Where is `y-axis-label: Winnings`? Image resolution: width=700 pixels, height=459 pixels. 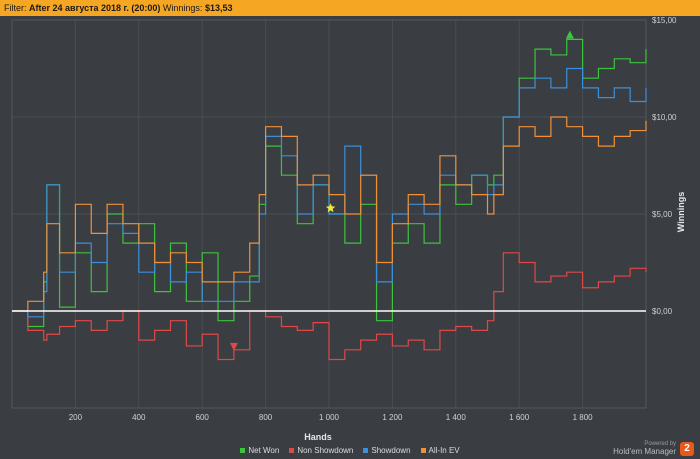 y-axis-label: Winnings is located at coordinates (681, 212).